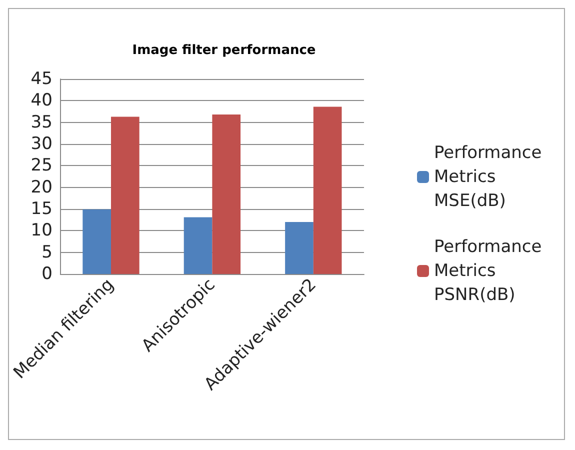  What do you see at coordinates (491, 177) in the screenshot?
I see `legend-label: Performance Metrics MSE(dB)` at bounding box center [491, 177].